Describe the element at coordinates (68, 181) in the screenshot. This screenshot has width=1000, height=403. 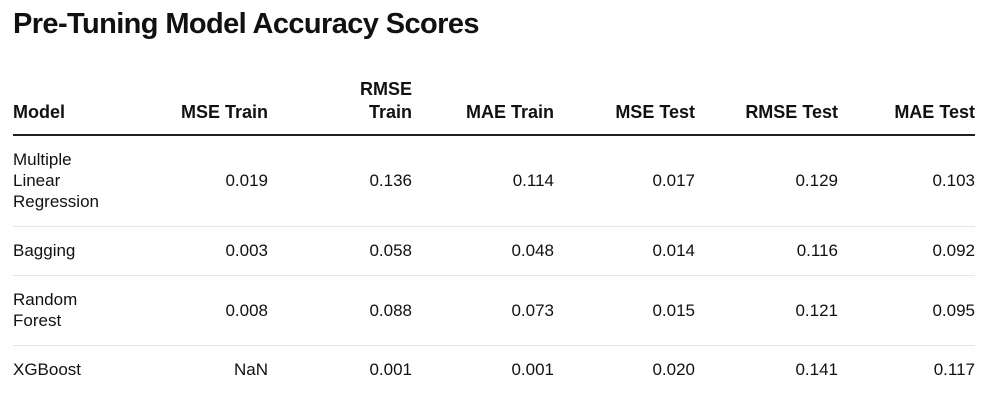
I see `table-cell-model: Multiple Linear Regression` at that location.